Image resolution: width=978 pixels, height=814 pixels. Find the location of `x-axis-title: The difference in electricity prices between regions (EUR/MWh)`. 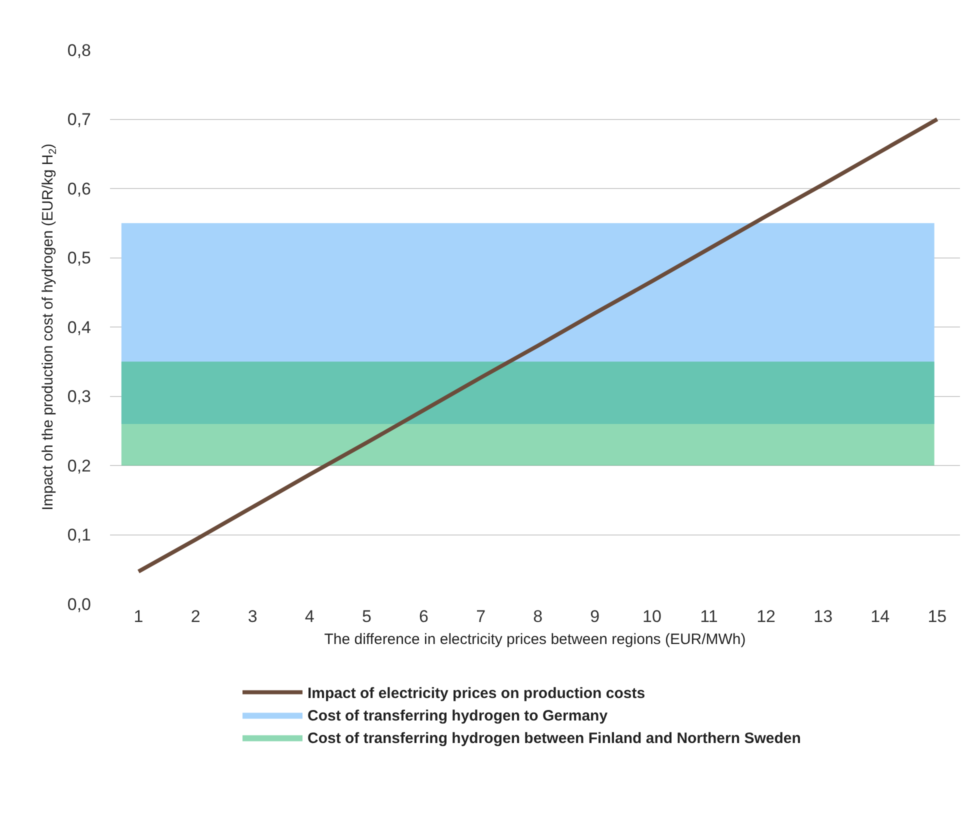

x-axis-title: The difference in electricity prices between regions (EUR/MWh) is located at coordinates (535, 639).